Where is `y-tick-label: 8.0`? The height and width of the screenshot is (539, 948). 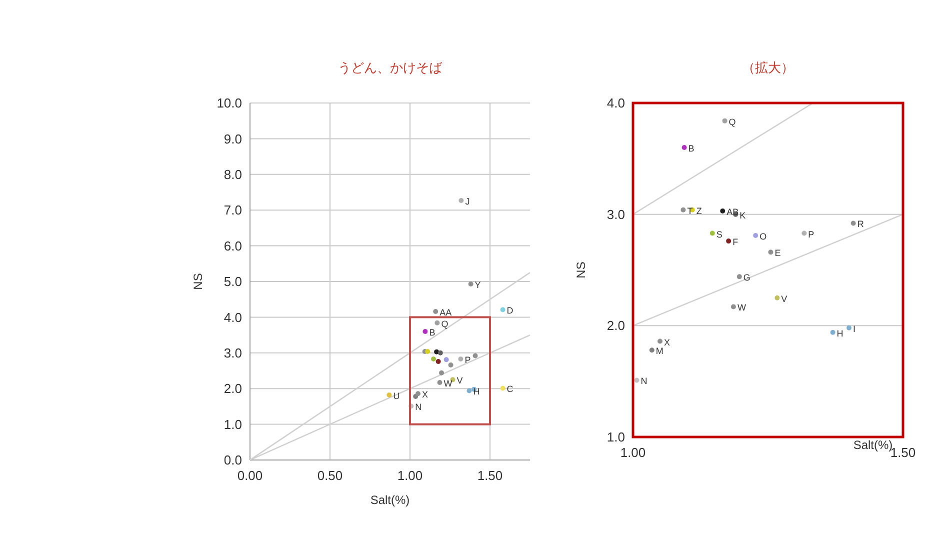 y-tick-label: 8.0 is located at coordinates (233, 174).